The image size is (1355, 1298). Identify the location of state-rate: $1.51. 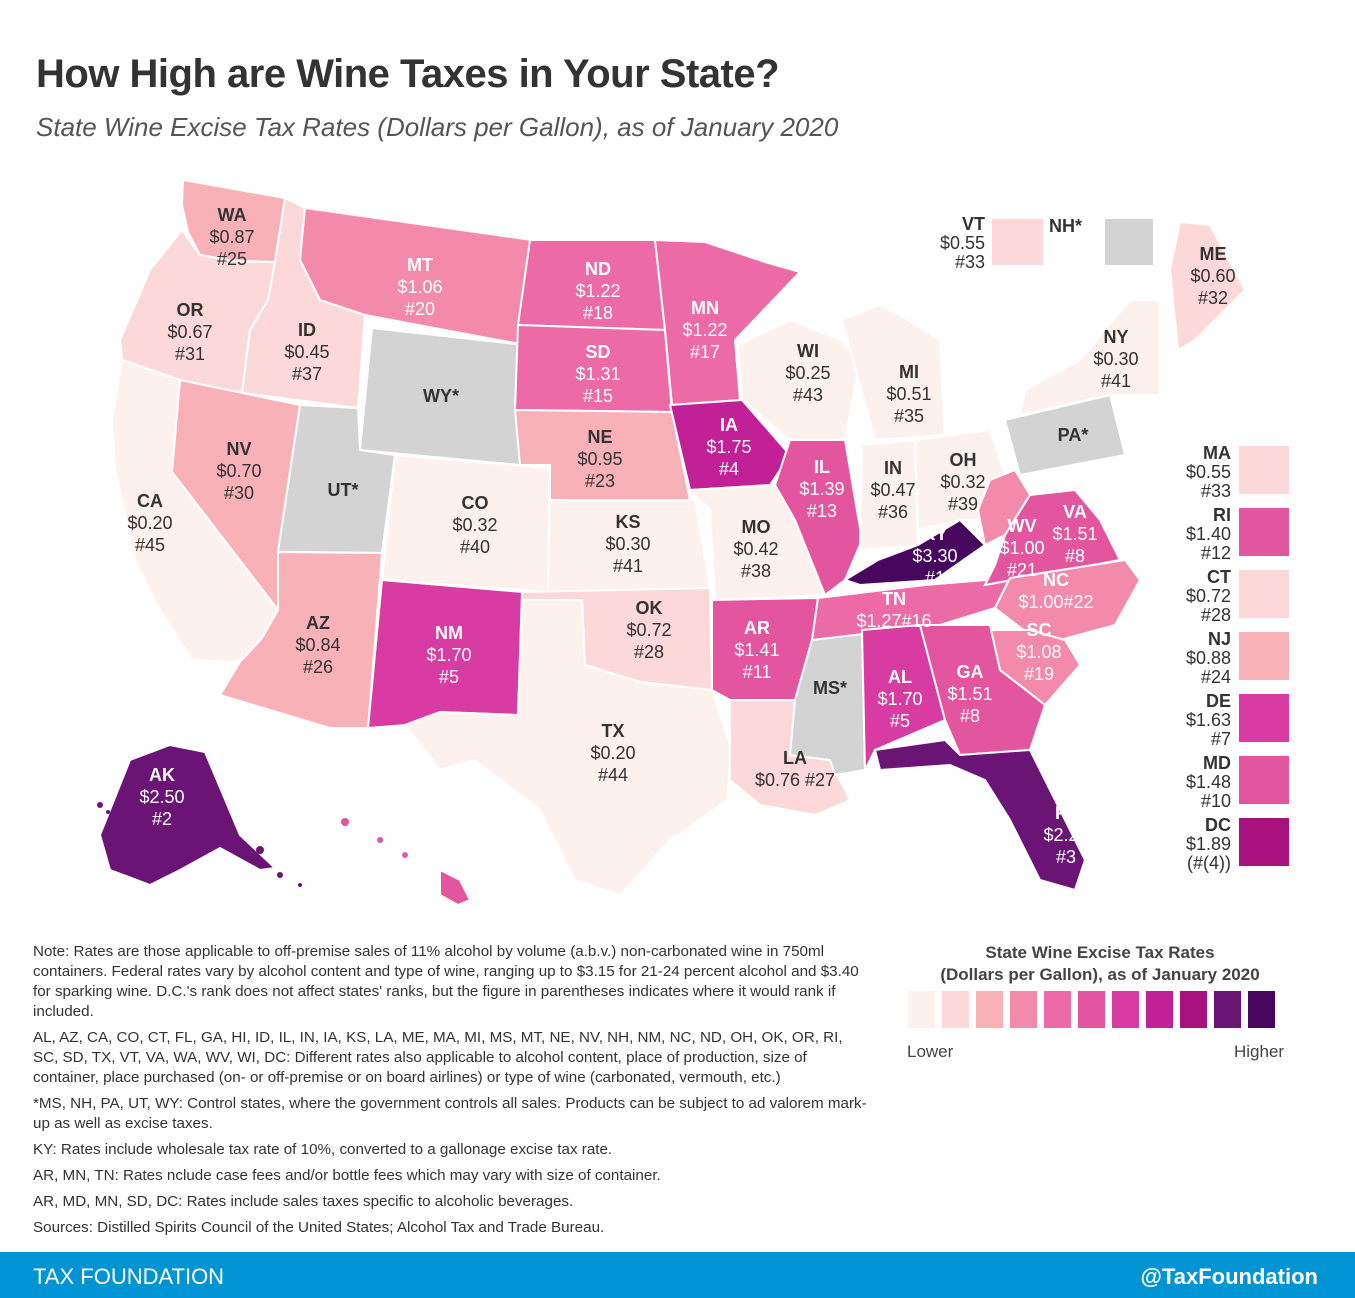
(1074, 534).